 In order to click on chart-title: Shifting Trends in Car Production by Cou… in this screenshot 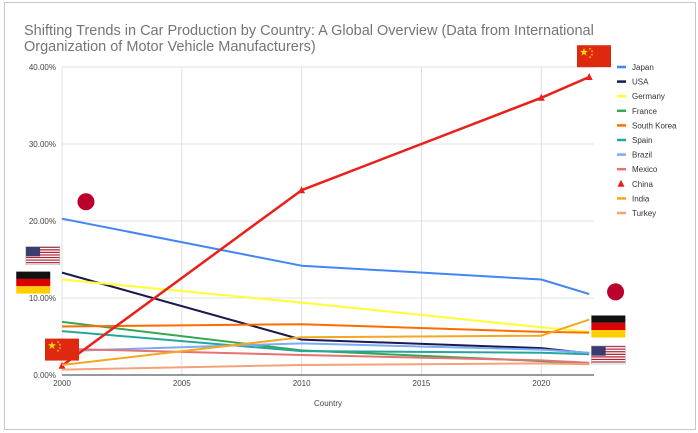, I will do `click(309, 39)`.